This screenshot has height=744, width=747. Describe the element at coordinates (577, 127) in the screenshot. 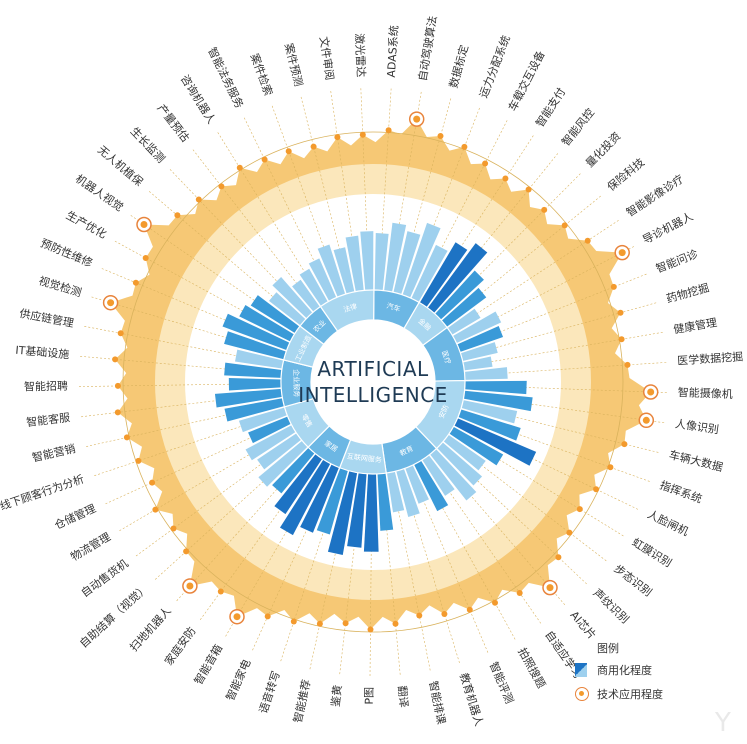

I see `application-label: 智能风控` at that location.